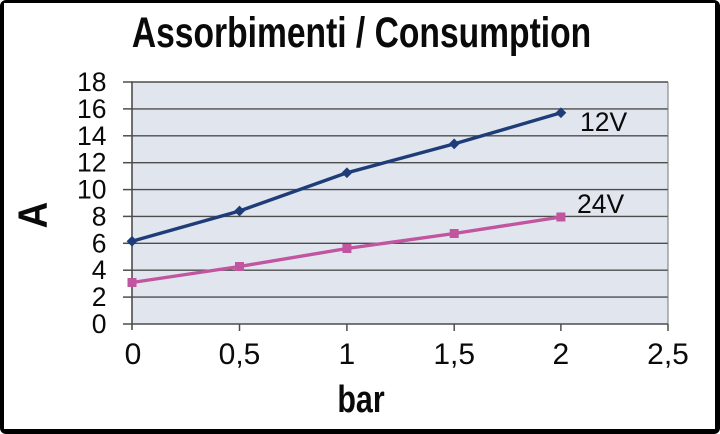 The width and height of the screenshot is (720, 434). What do you see at coordinates (668, 354) in the screenshot?
I see `svg-text: 2,5` at bounding box center [668, 354].